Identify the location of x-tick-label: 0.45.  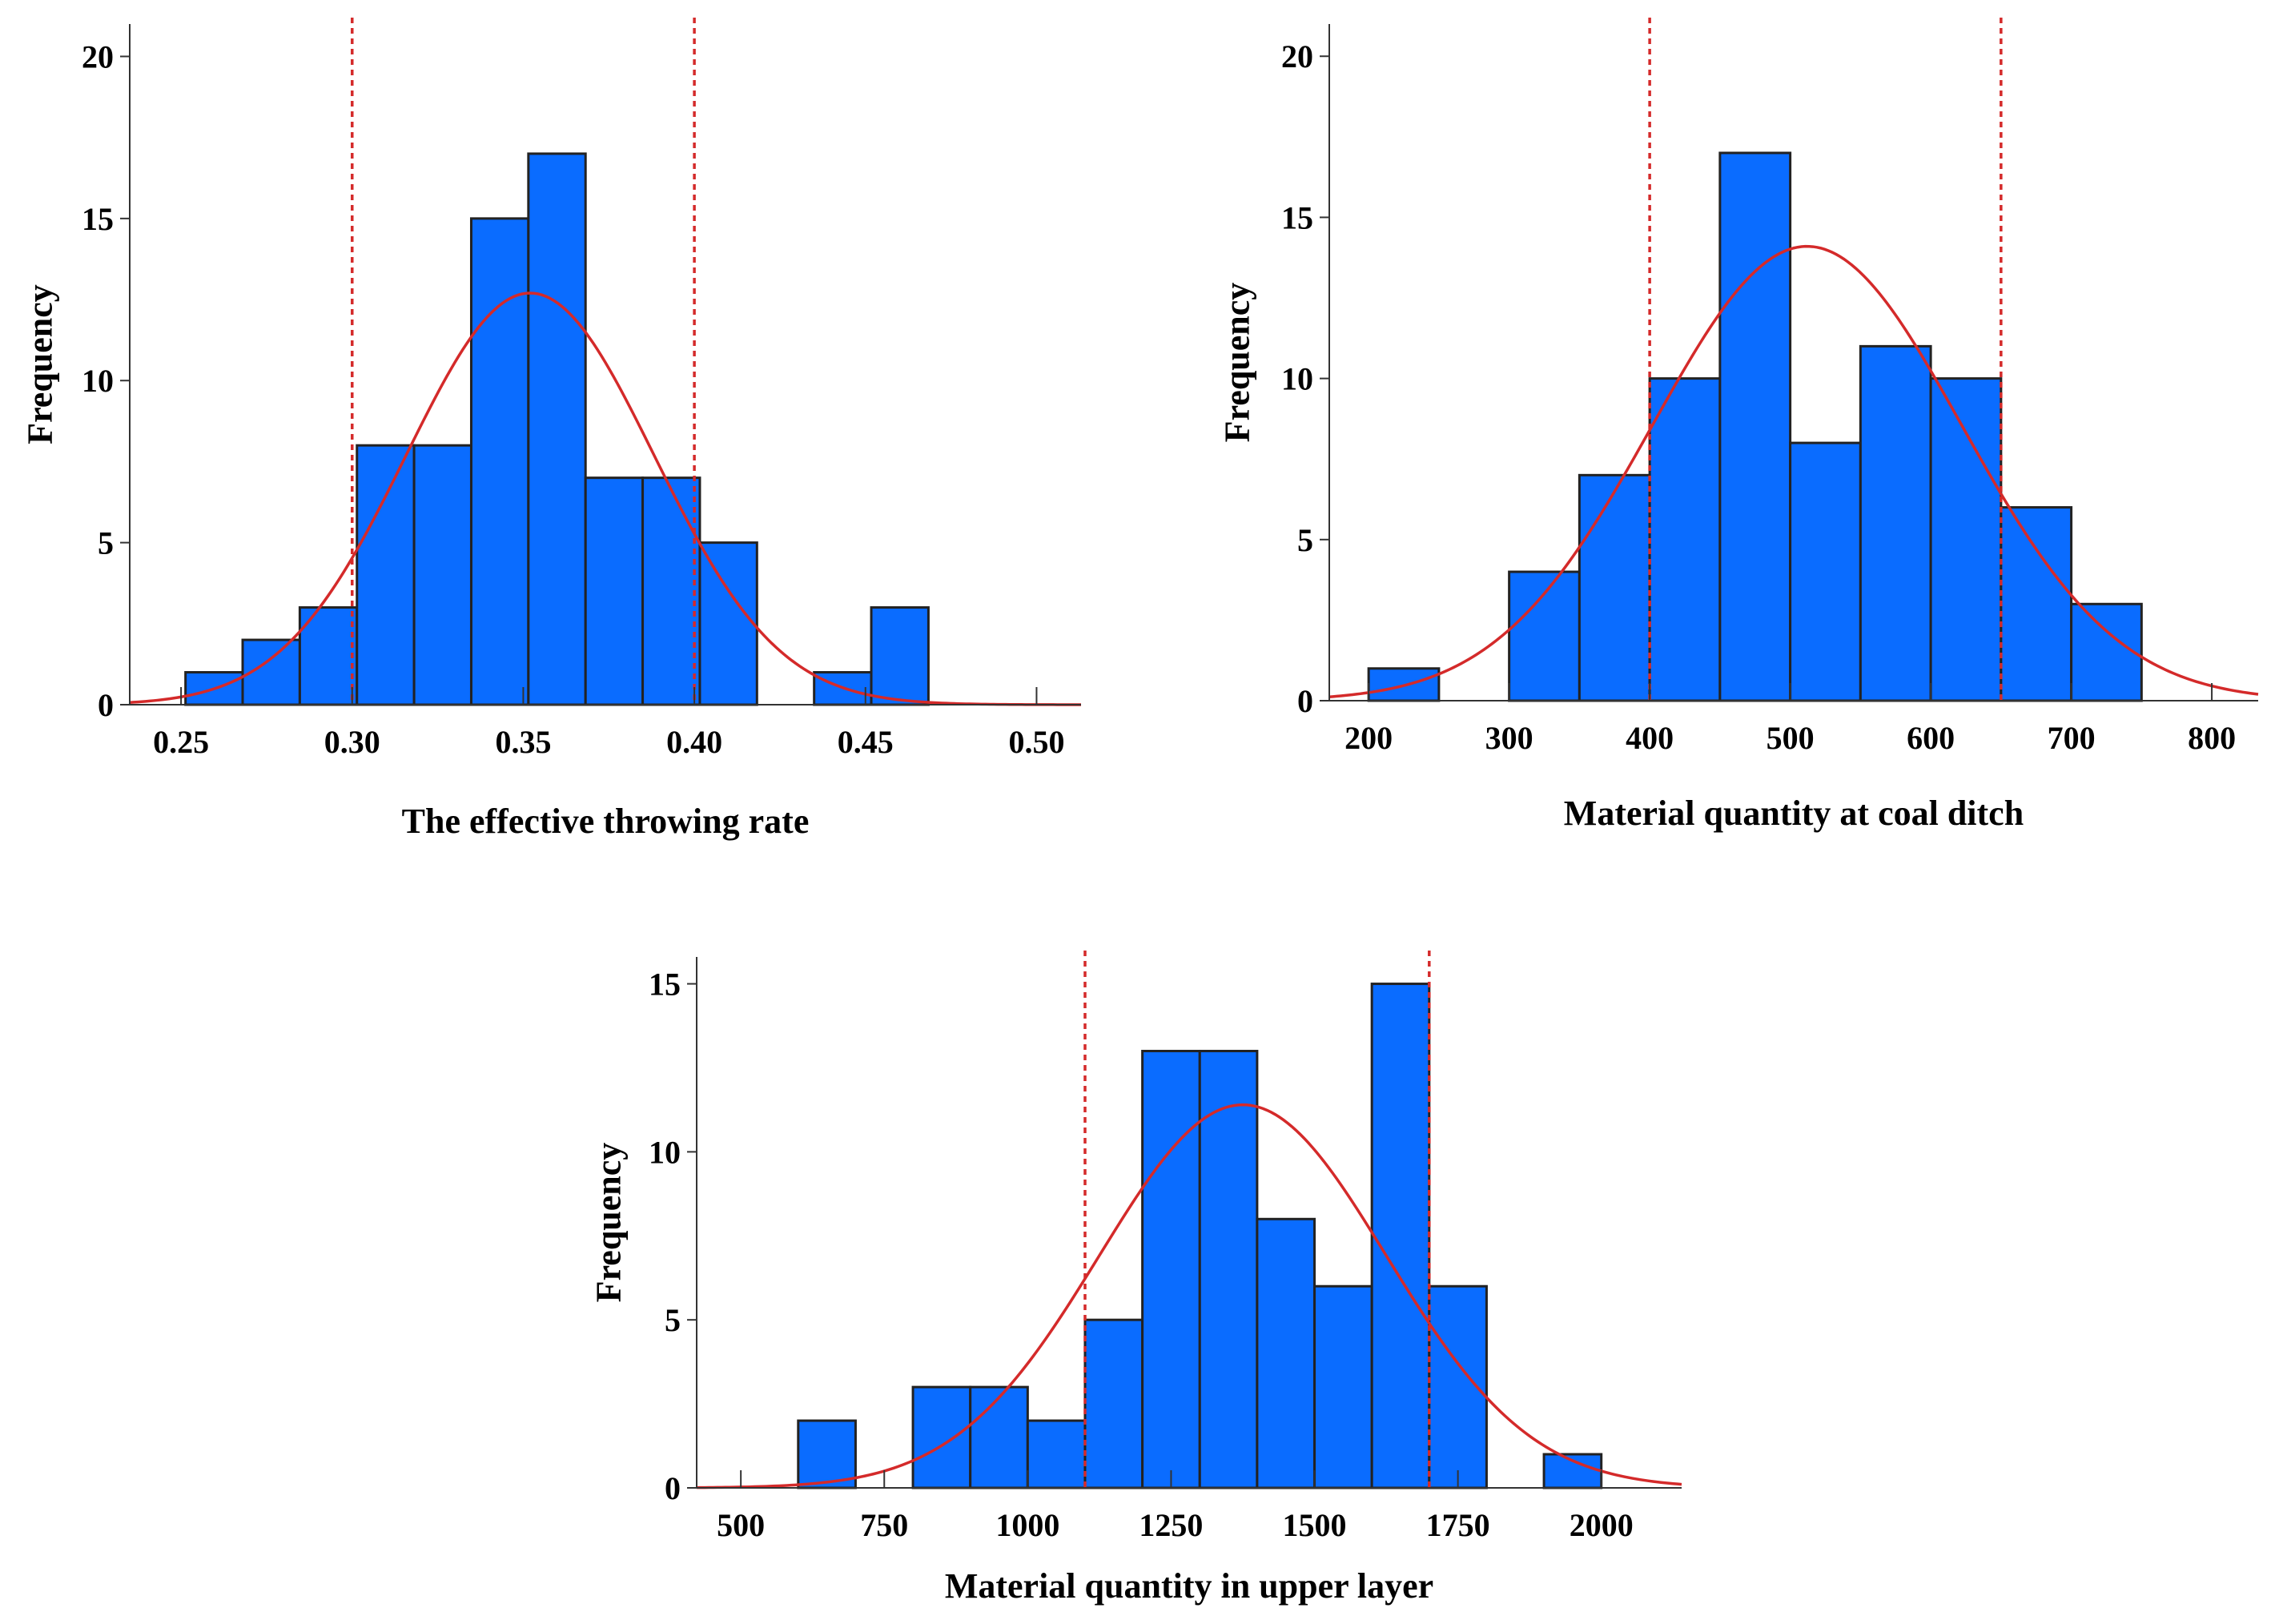
(866, 742).